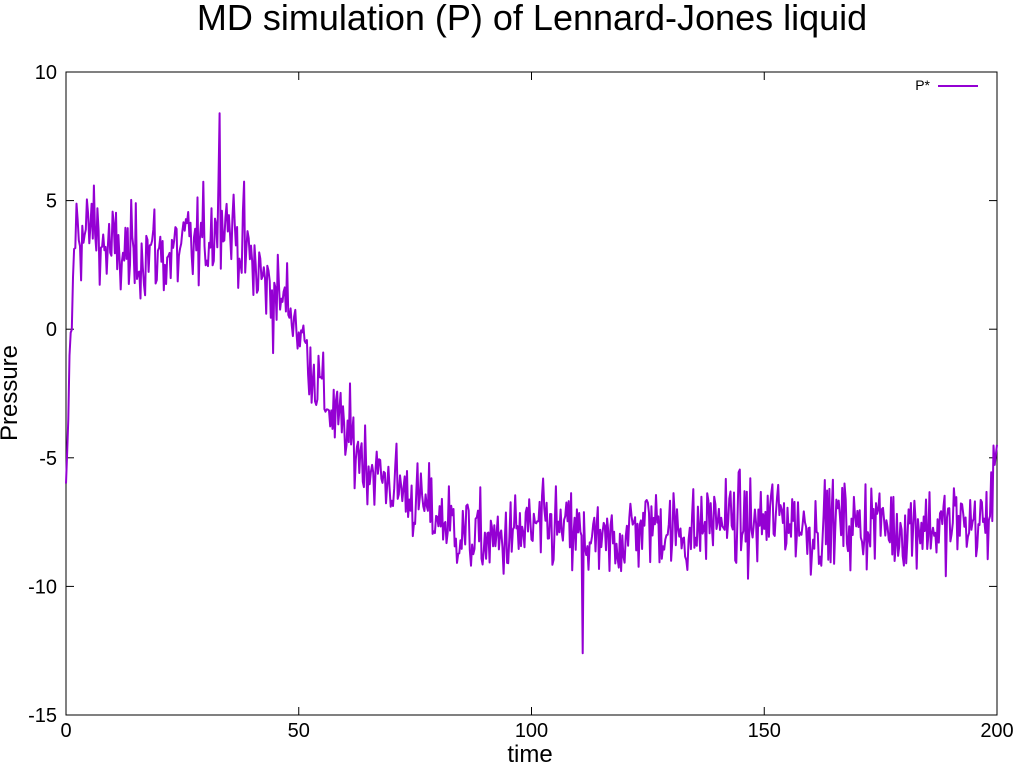 The height and width of the screenshot is (773, 1024). What do you see at coordinates (46, 73) in the screenshot?
I see `y-tick-label: 10` at bounding box center [46, 73].